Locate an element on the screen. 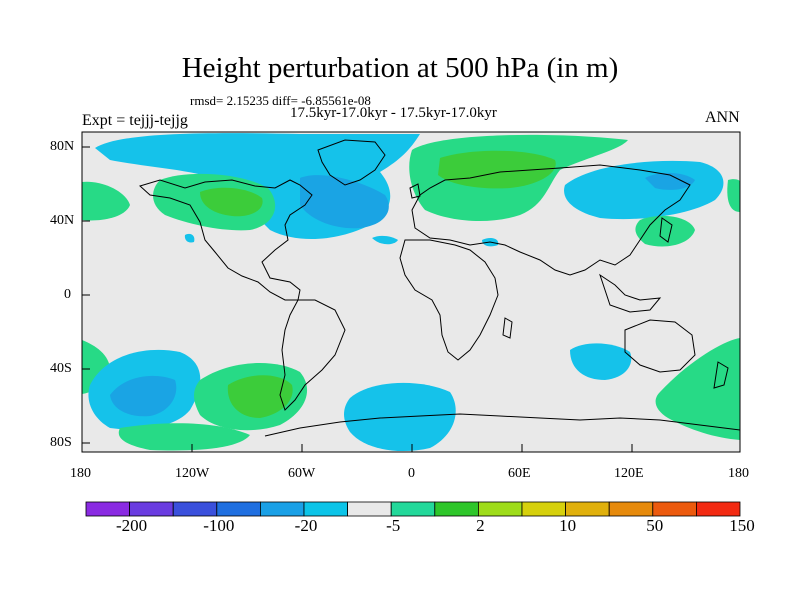 This screenshot has width=800, height=600. coastline-new-zealand is located at coordinates (721, 375).